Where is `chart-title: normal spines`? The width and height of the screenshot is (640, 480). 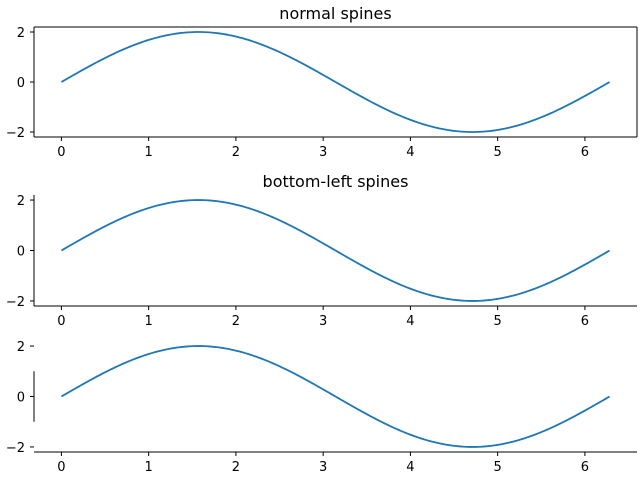 chart-title: normal spines is located at coordinates (335, 13).